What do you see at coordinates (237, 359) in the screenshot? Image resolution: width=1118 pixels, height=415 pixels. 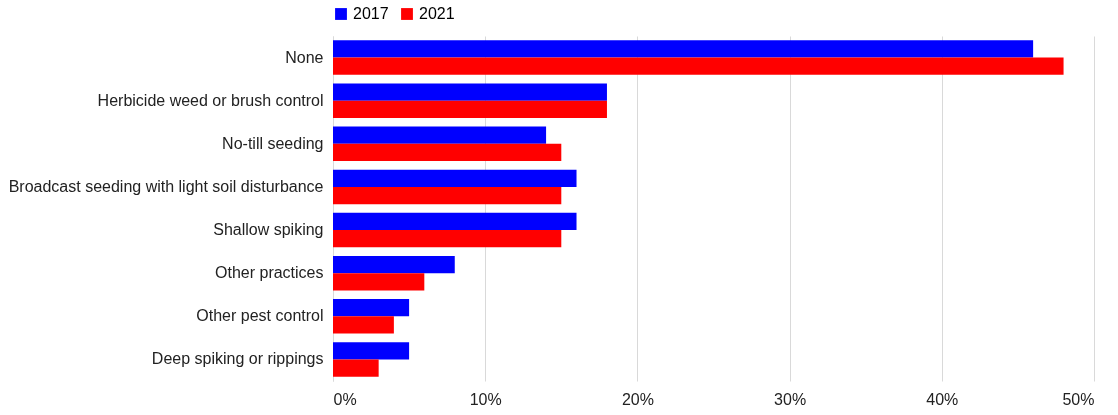 I see `y-tick-label: Deep spiking or rippings` at bounding box center [237, 359].